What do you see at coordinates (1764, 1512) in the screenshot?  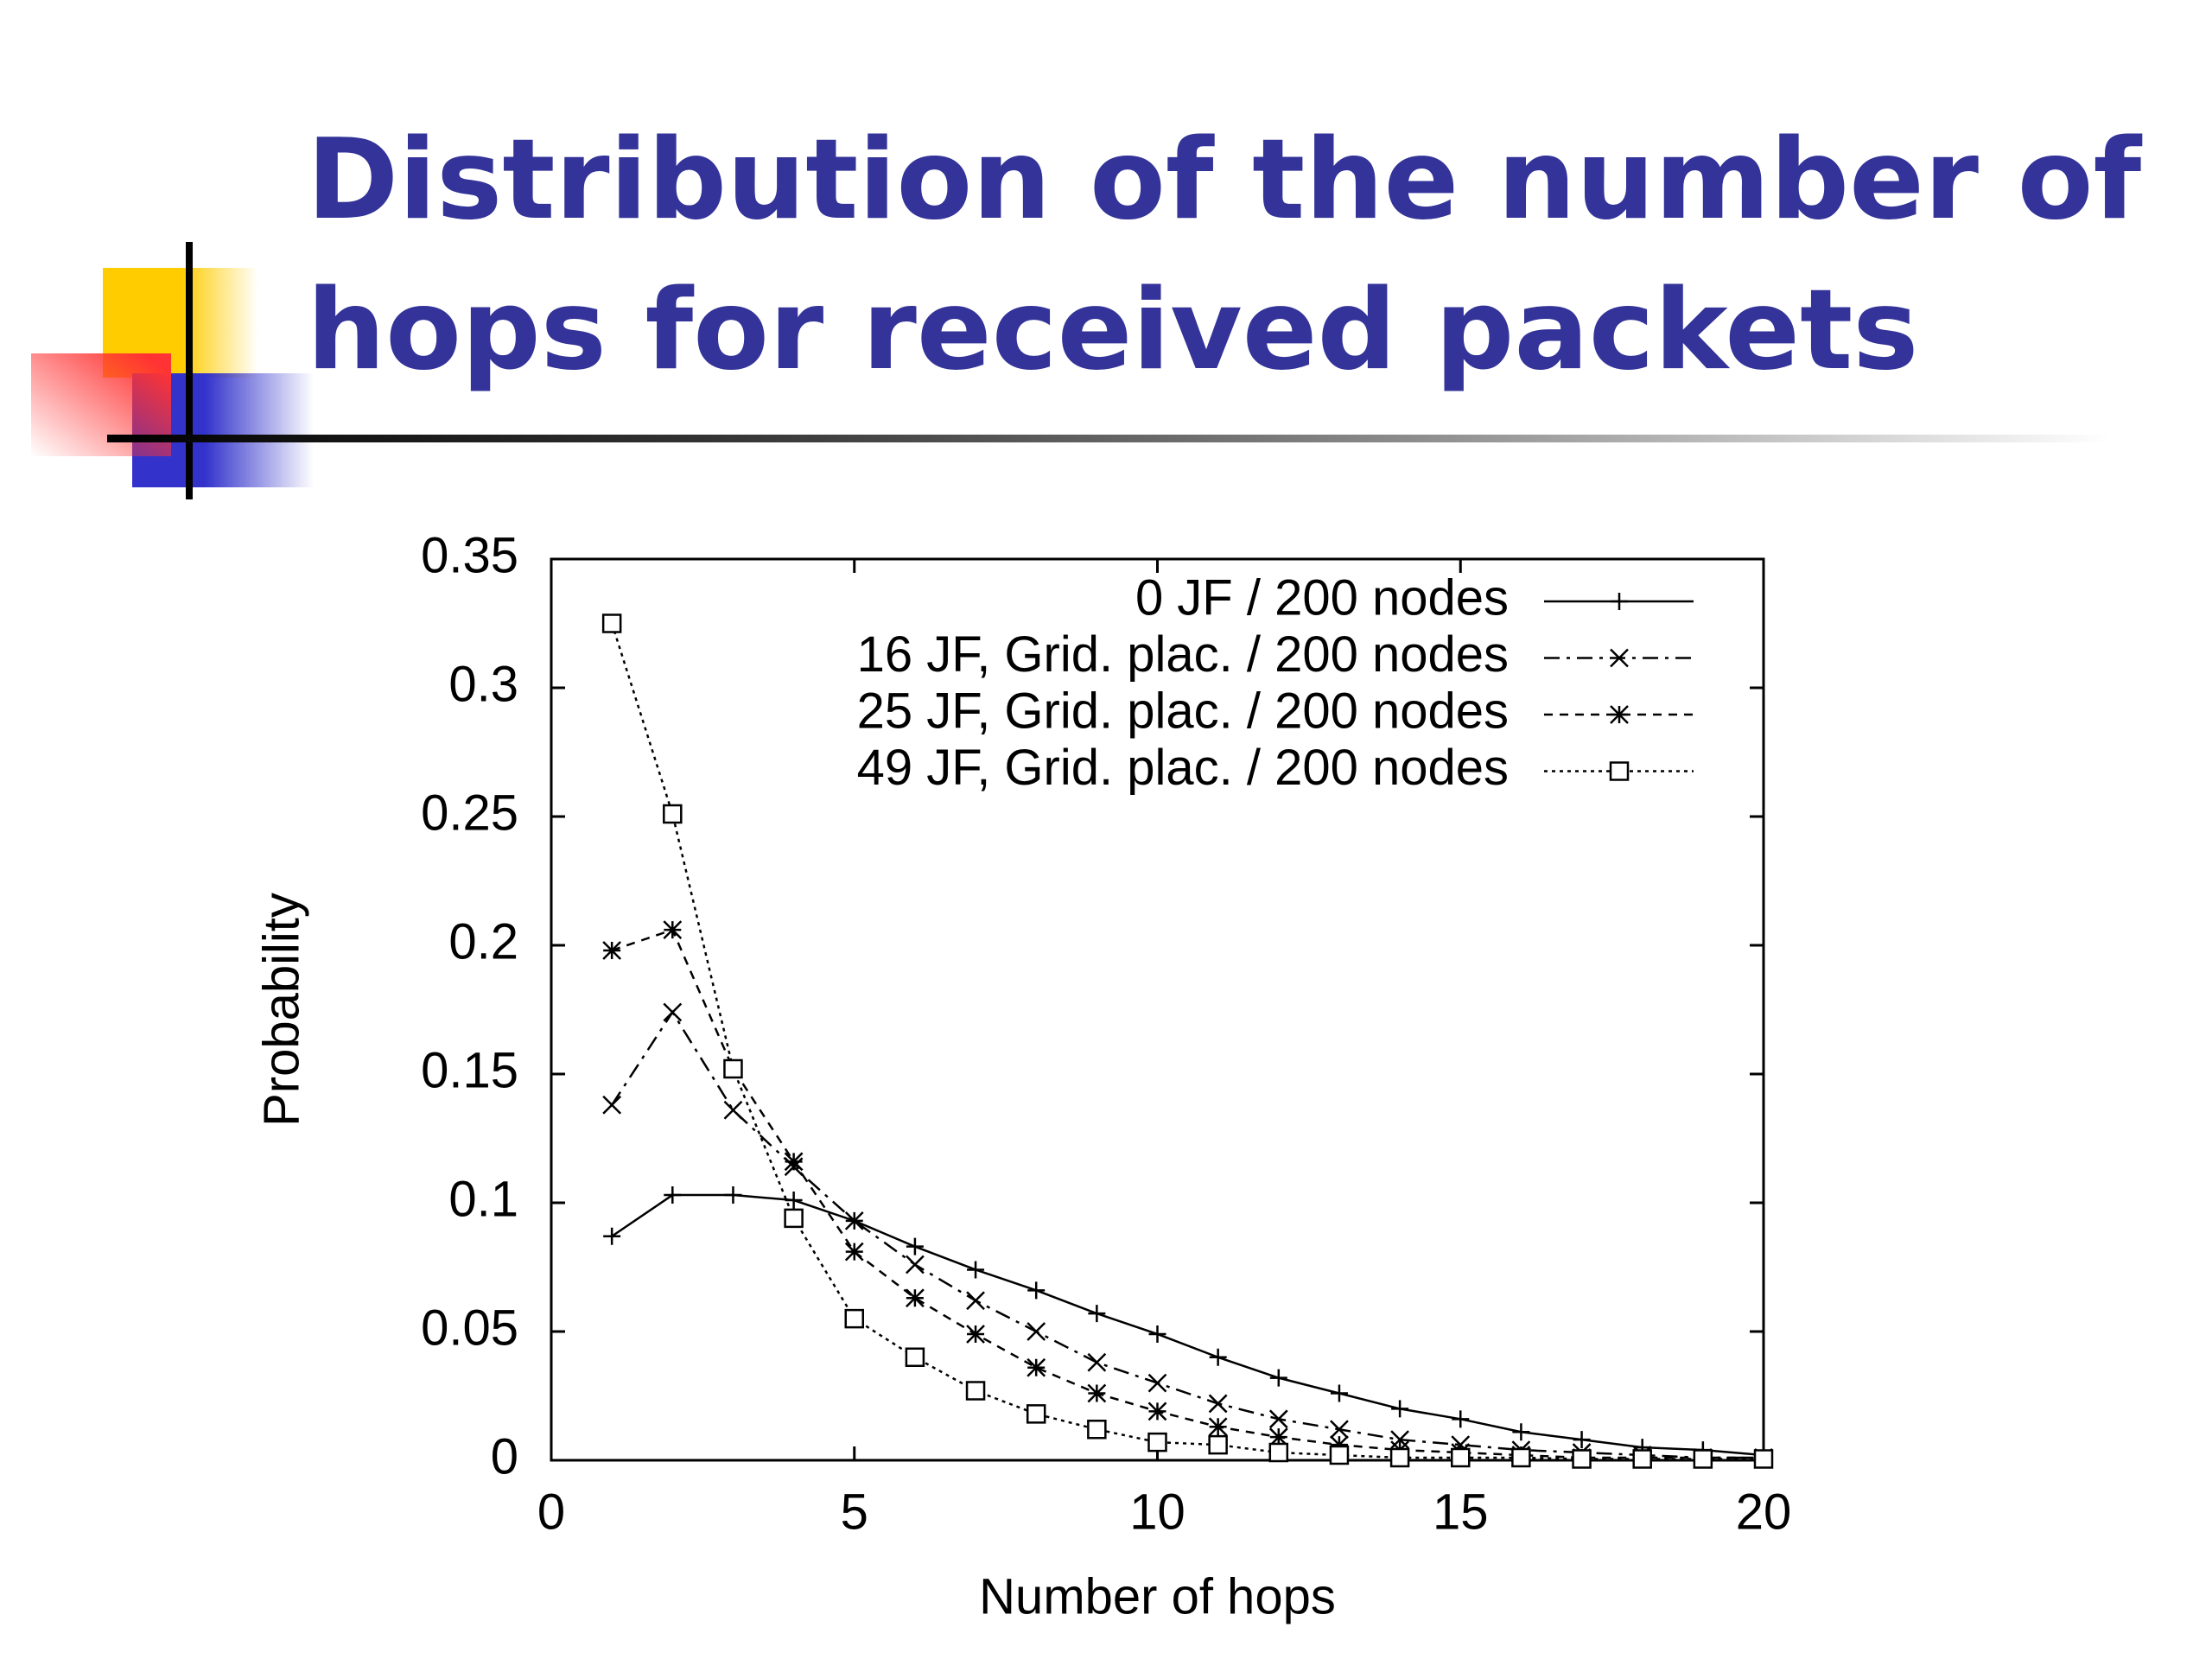 I see `x-tick-label: 20` at bounding box center [1764, 1512].